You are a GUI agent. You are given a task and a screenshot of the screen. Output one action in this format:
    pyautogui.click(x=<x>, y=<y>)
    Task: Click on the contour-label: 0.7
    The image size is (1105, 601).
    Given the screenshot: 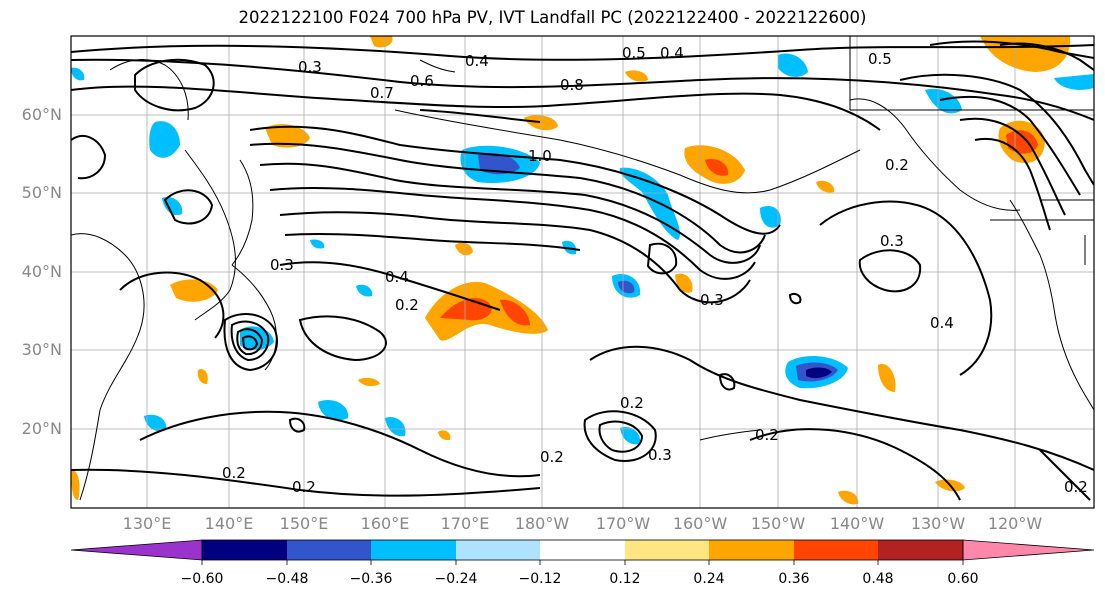 What is the action you would take?
    pyautogui.click(x=382, y=93)
    